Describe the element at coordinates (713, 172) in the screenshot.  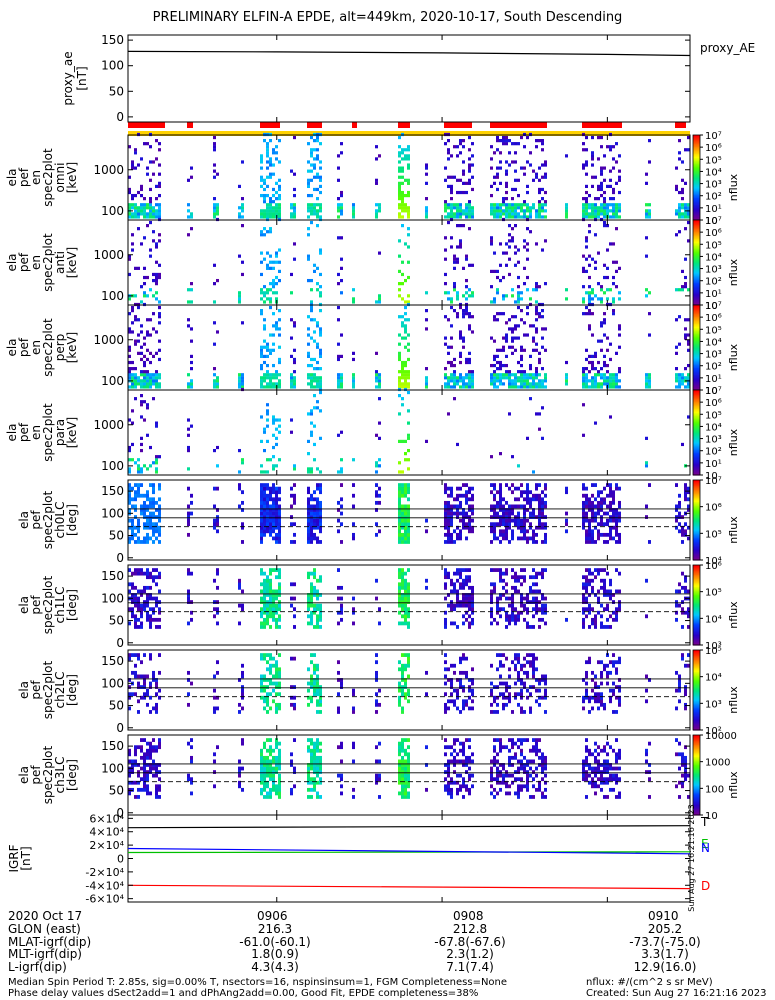
I see `colorbar-tick-label: 10⁴` at that location.